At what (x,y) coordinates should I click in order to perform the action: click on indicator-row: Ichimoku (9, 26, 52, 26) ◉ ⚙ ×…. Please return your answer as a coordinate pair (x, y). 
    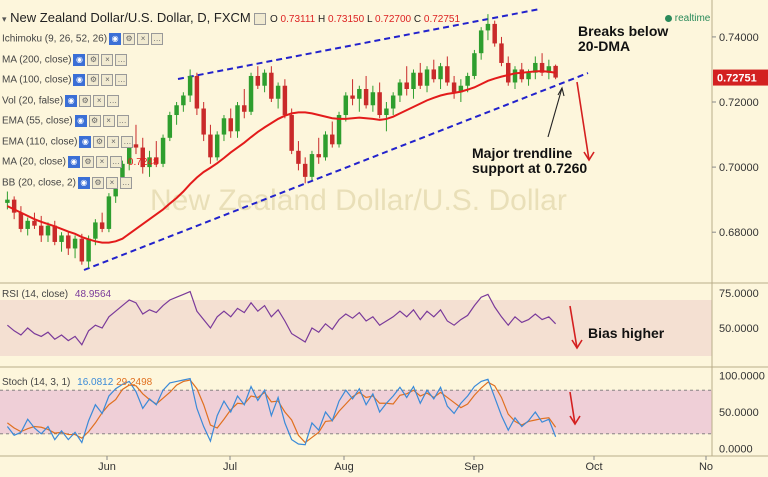
    Looking at the image, I should click on (83, 39).